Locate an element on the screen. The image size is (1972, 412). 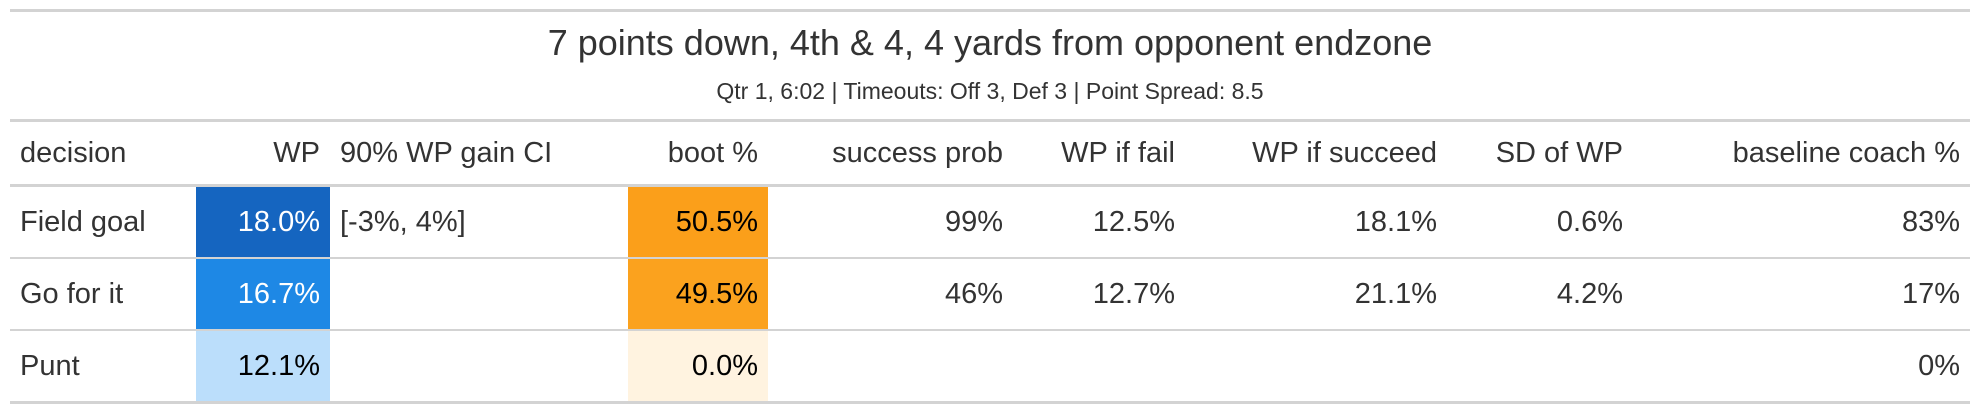
cell-sd: 4.2% is located at coordinates (1540, 294).